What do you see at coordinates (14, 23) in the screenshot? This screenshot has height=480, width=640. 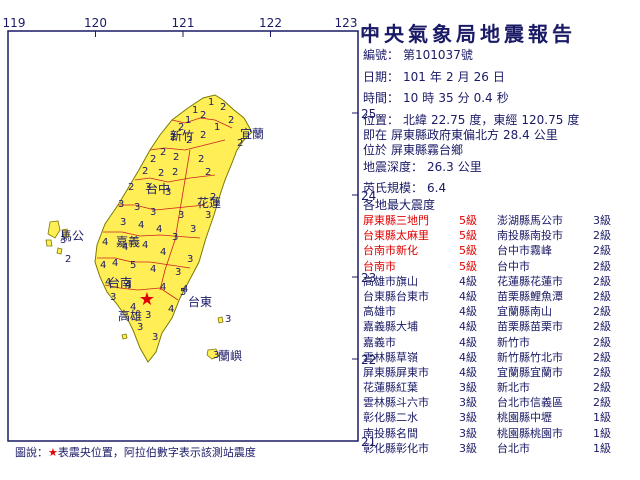 I see `lon-tick-label: 119` at bounding box center [14, 23].